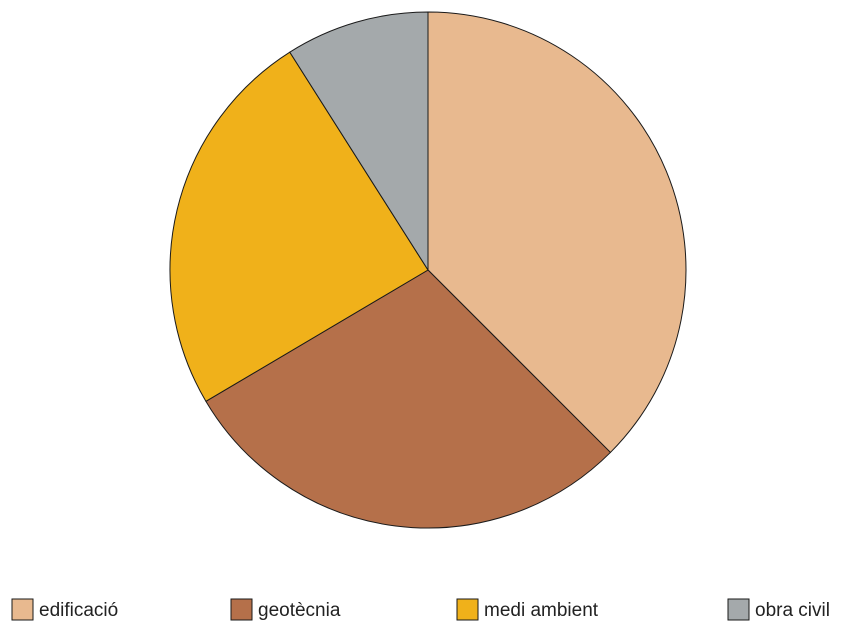 The height and width of the screenshot is (625, 859). I want to click on legend-label-edificacio: edificació, so click(78, 610).